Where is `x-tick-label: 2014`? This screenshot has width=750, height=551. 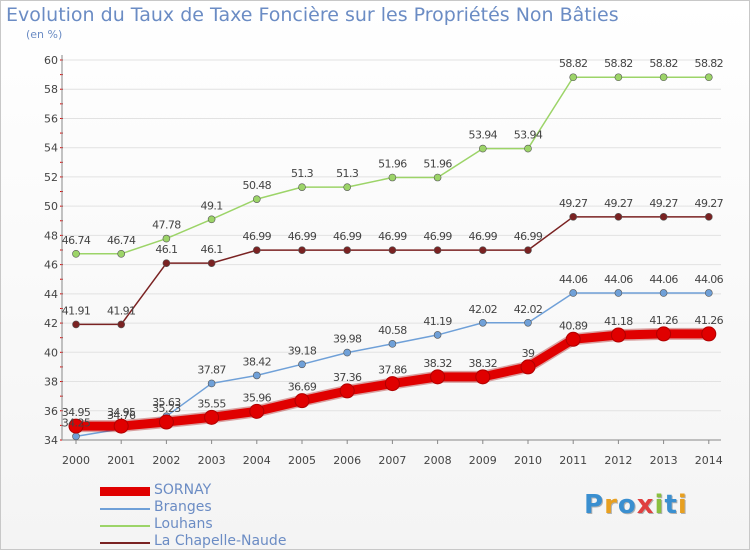 x-tick-label: 2014 is located at coordinates (709, 460).